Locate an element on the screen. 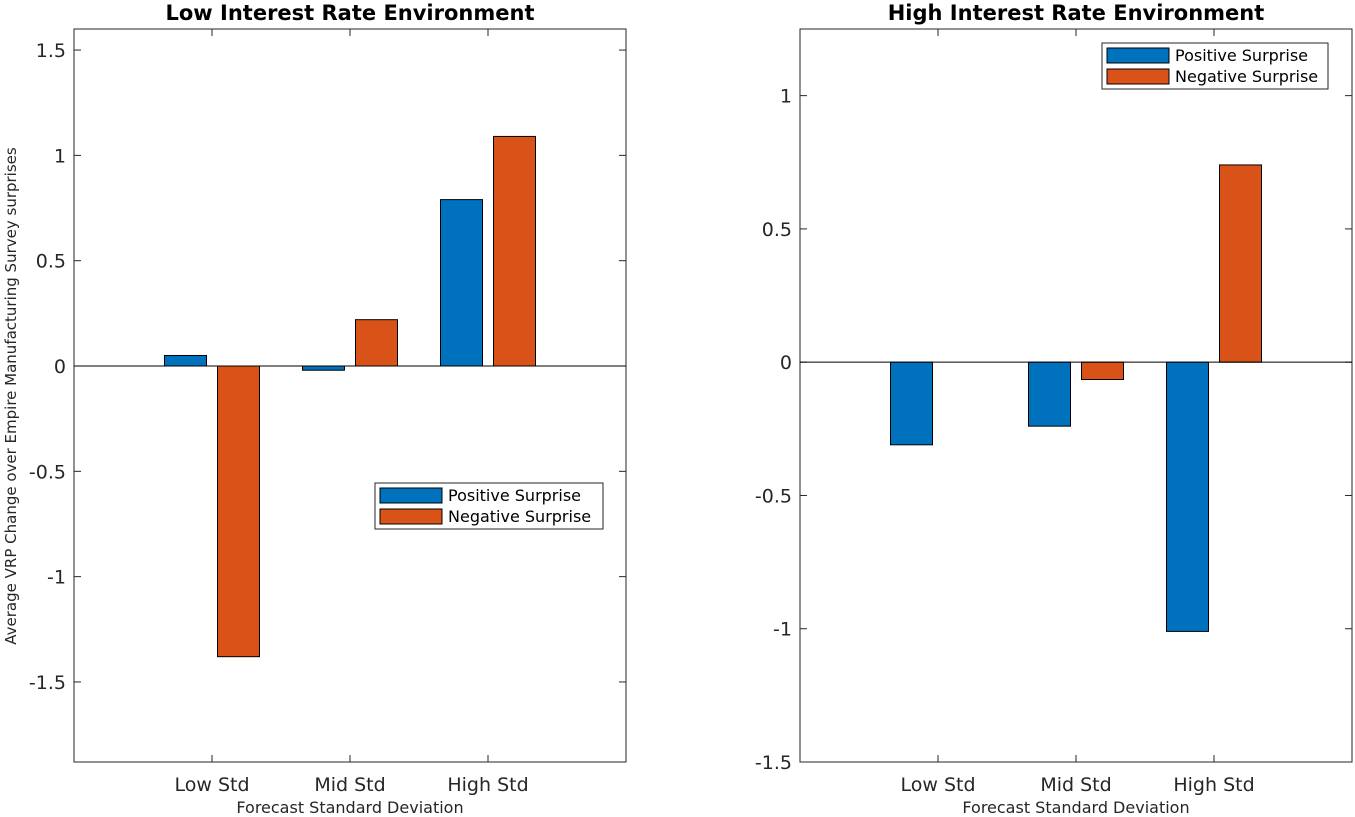  chart-title: Low Interest Rate Environment is located at coordinates (350, 13).